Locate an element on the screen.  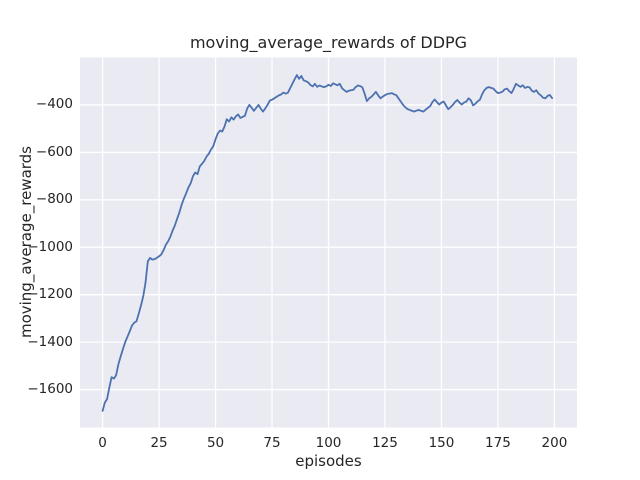
chart-title: moving_average_rewards of DDPG is located at coordinates (328, 42).